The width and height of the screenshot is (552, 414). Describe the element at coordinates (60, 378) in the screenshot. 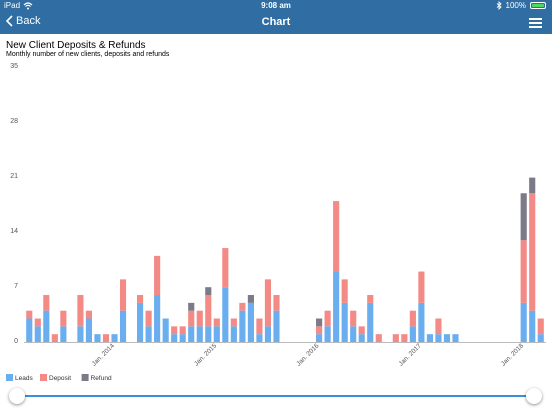

I see `legend-label: Deposit` at that location.